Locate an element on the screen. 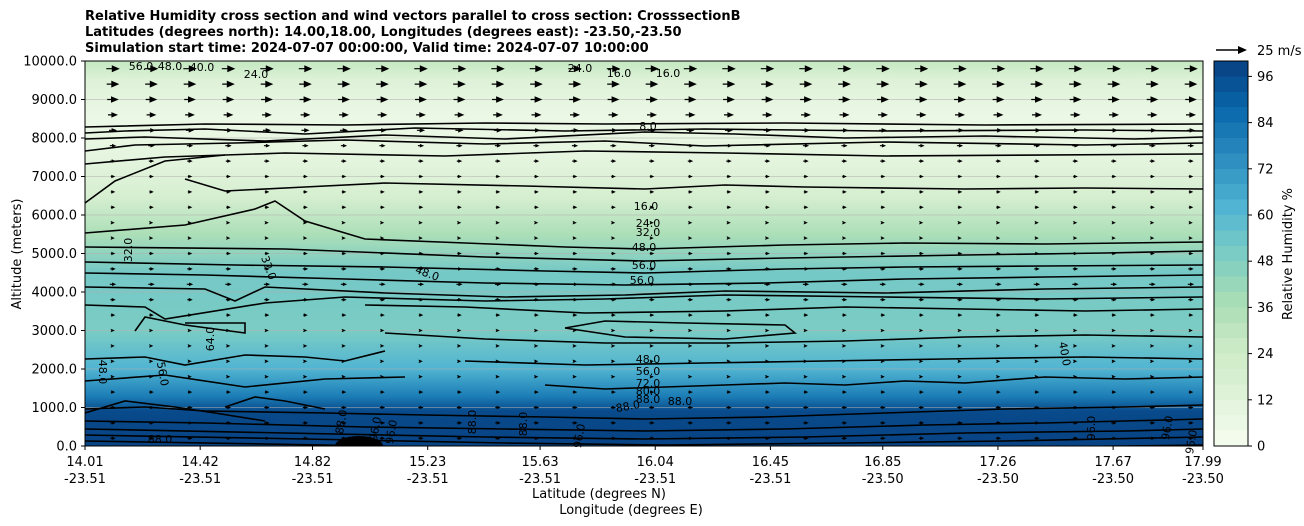 The height and width of the screenshot is (526, 1304). contour-label: 40.0 is located at coordinates (202, 67).